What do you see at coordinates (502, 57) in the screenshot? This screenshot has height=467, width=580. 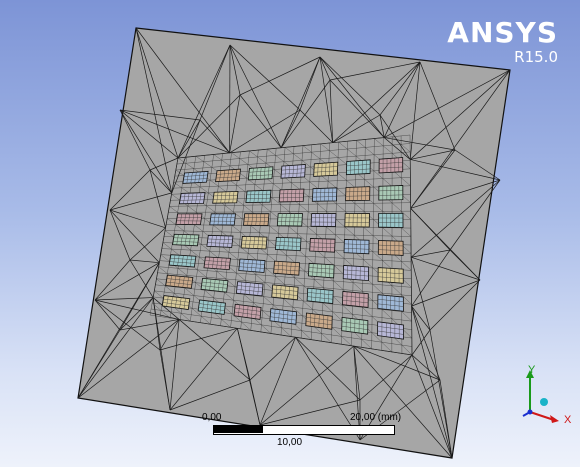 I see `product-version: R15.0` at bounding box center [502, 57].